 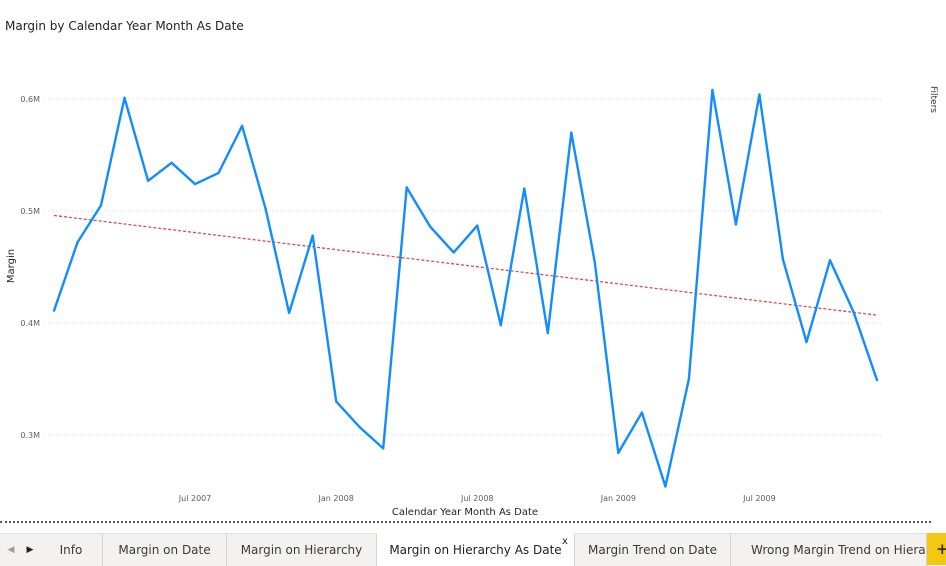 What do you see at coordinates (933, 99) in the screenshot?
I see `filters-pane-label: Filters` at bounding box center [933, 99].